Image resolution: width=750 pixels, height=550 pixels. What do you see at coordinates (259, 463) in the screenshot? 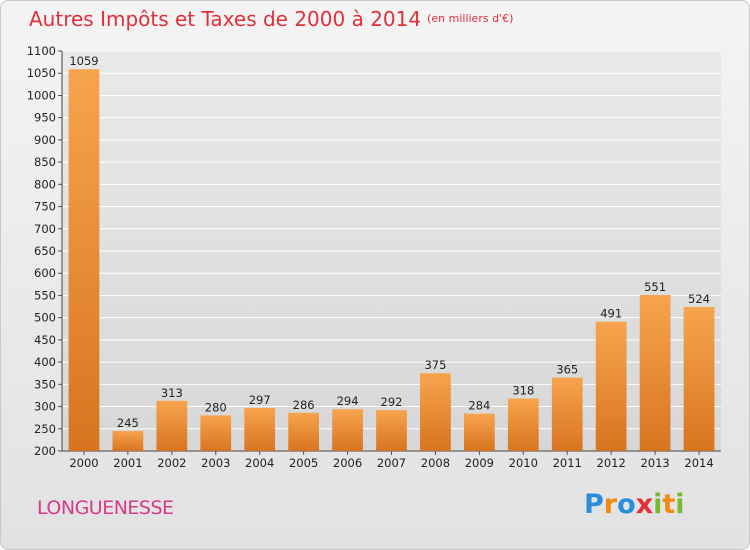
I see `x-tick-label: 2004` at bounding box center [259, 463].